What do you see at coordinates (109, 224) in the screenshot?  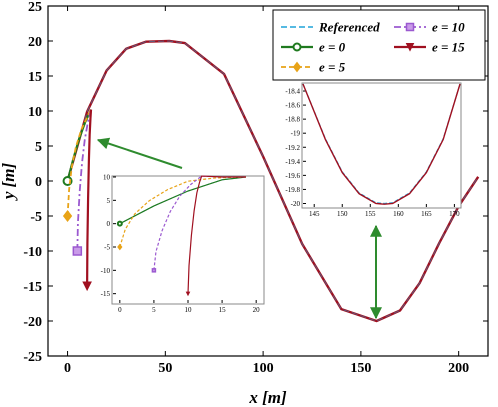 I see `inset-y-tick-label: 0` at bounding box center [109, 224].